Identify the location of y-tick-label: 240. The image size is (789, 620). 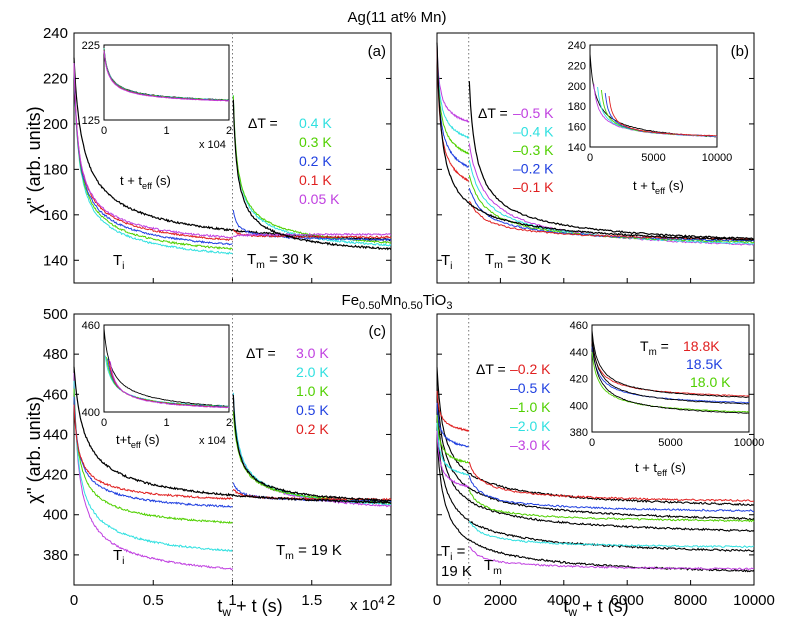
(55, 33).